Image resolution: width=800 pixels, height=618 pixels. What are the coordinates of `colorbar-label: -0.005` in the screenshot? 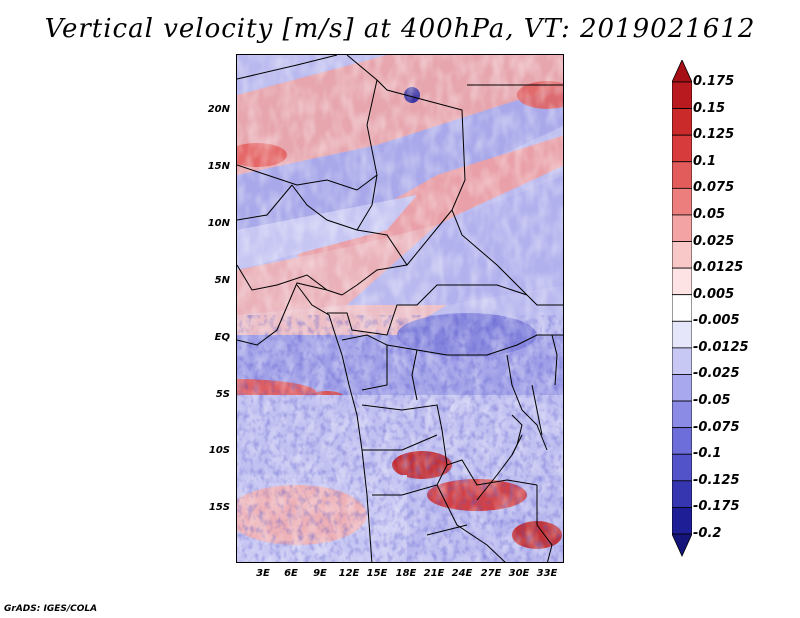 It's located at (716, 321).